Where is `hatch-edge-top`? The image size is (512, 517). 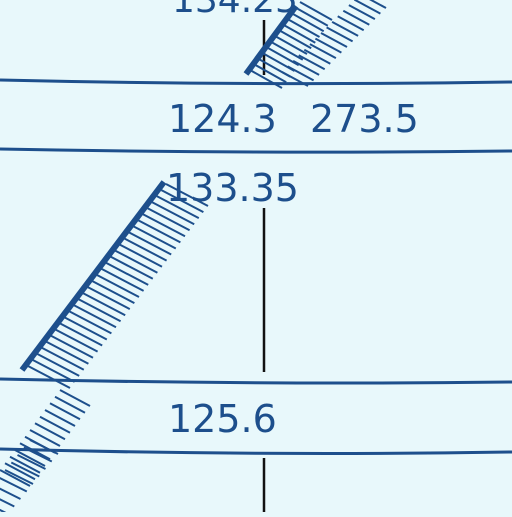
hatch-edge-top is located at coordinates (271, 40).